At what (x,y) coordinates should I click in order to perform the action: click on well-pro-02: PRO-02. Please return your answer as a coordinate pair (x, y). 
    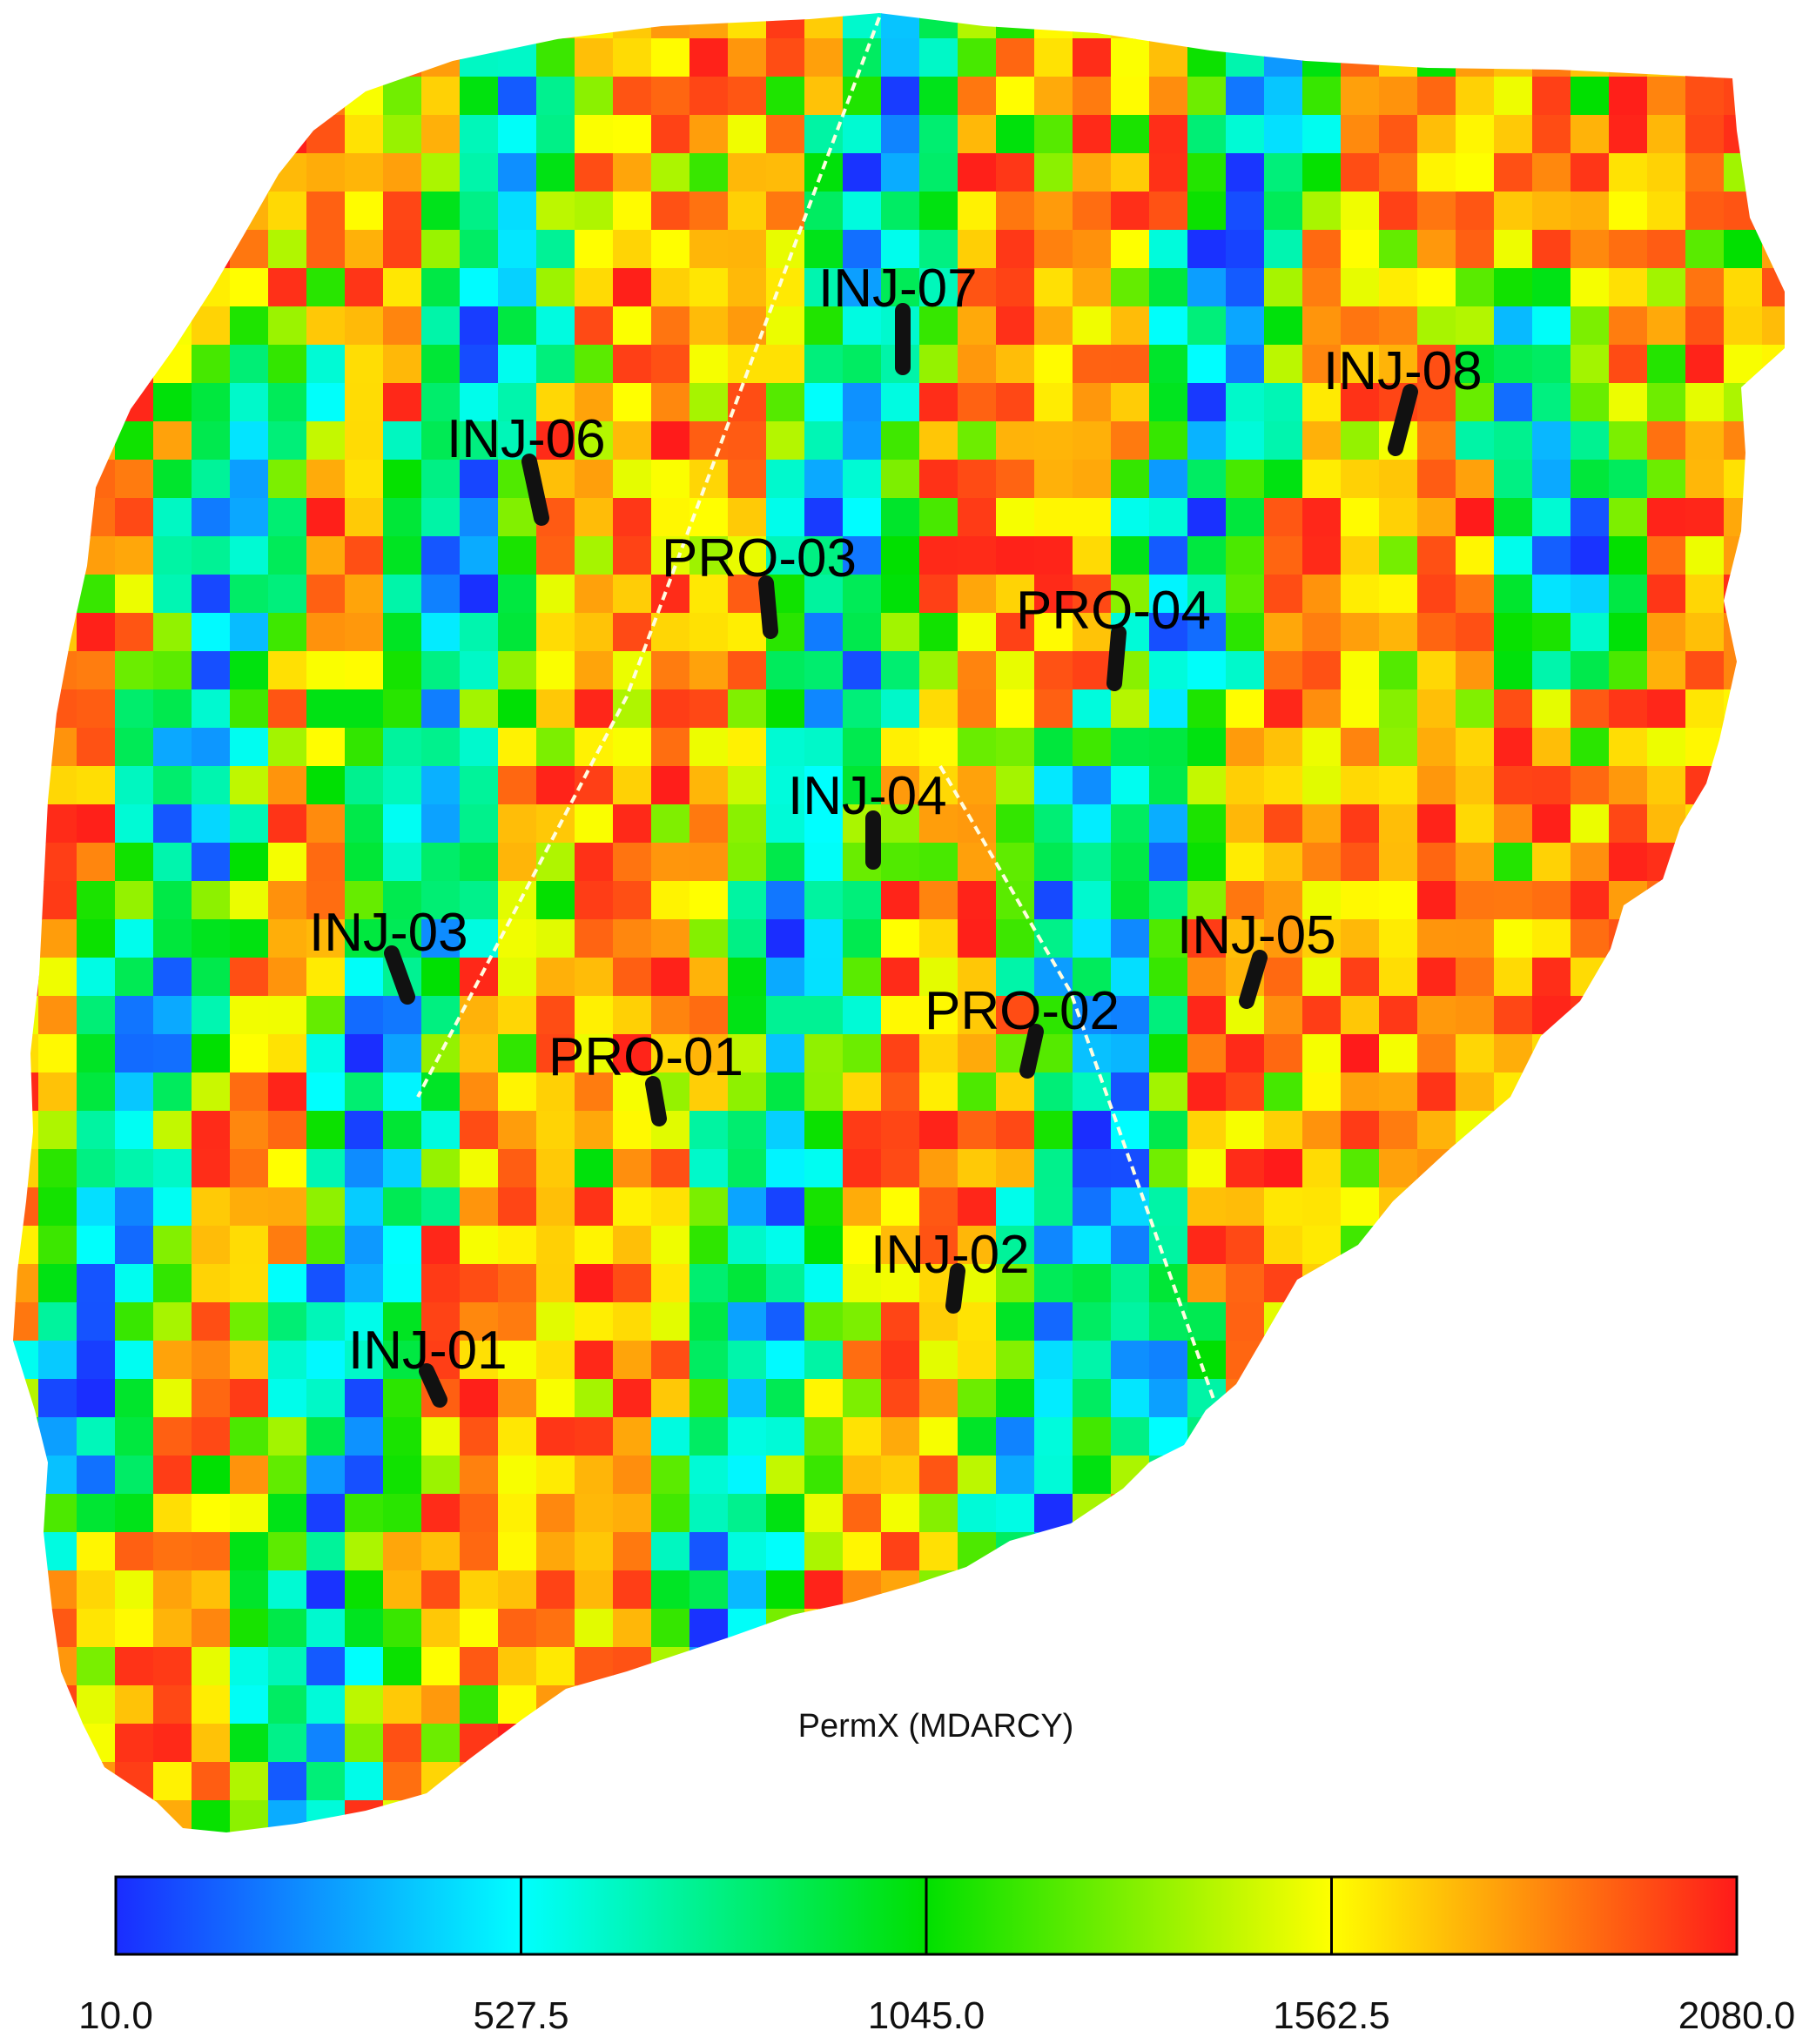
    Looking at the image, I should click on (1023, 1030).